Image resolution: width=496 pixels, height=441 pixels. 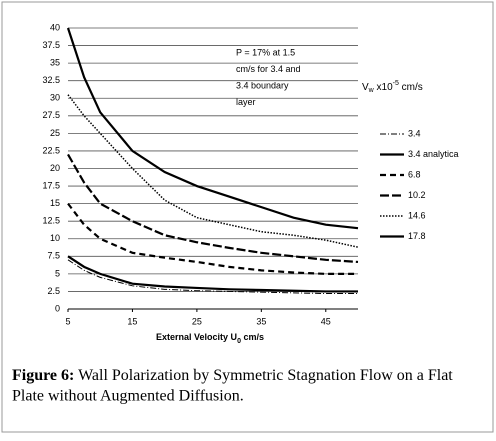 I want to click on y-tick-label: 2.5, so click(x=53, y=291).